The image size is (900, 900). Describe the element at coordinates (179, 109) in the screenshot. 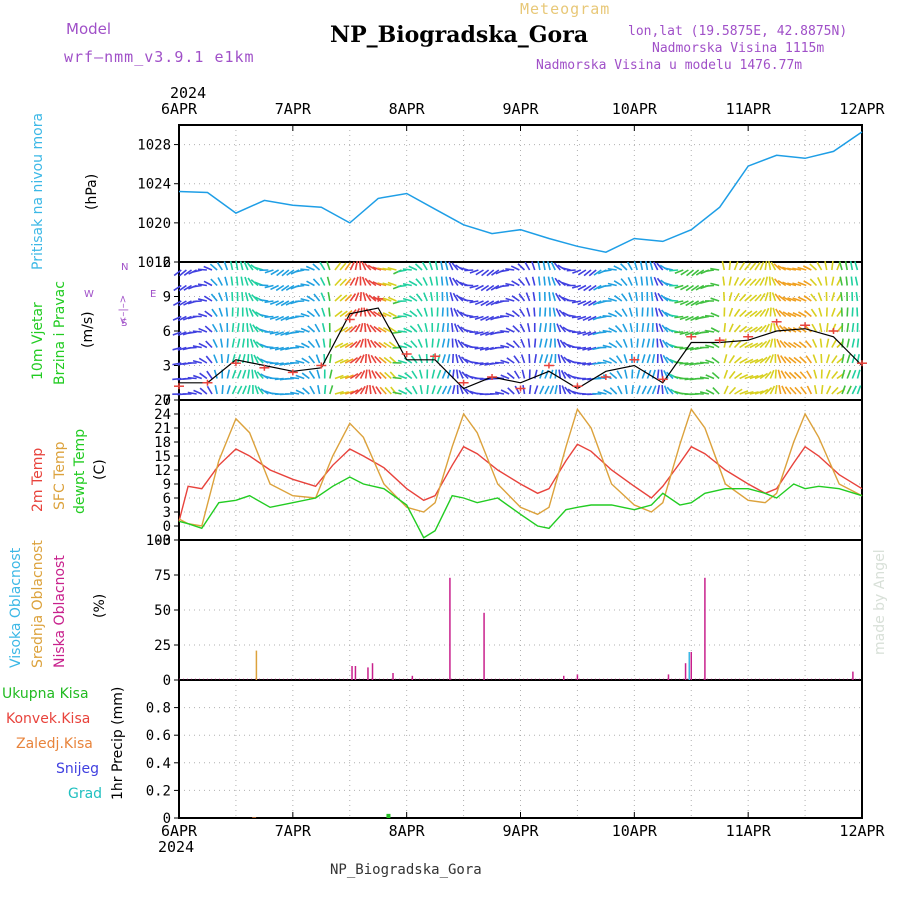

I see `xtick-label-top: 6APR` at that location.